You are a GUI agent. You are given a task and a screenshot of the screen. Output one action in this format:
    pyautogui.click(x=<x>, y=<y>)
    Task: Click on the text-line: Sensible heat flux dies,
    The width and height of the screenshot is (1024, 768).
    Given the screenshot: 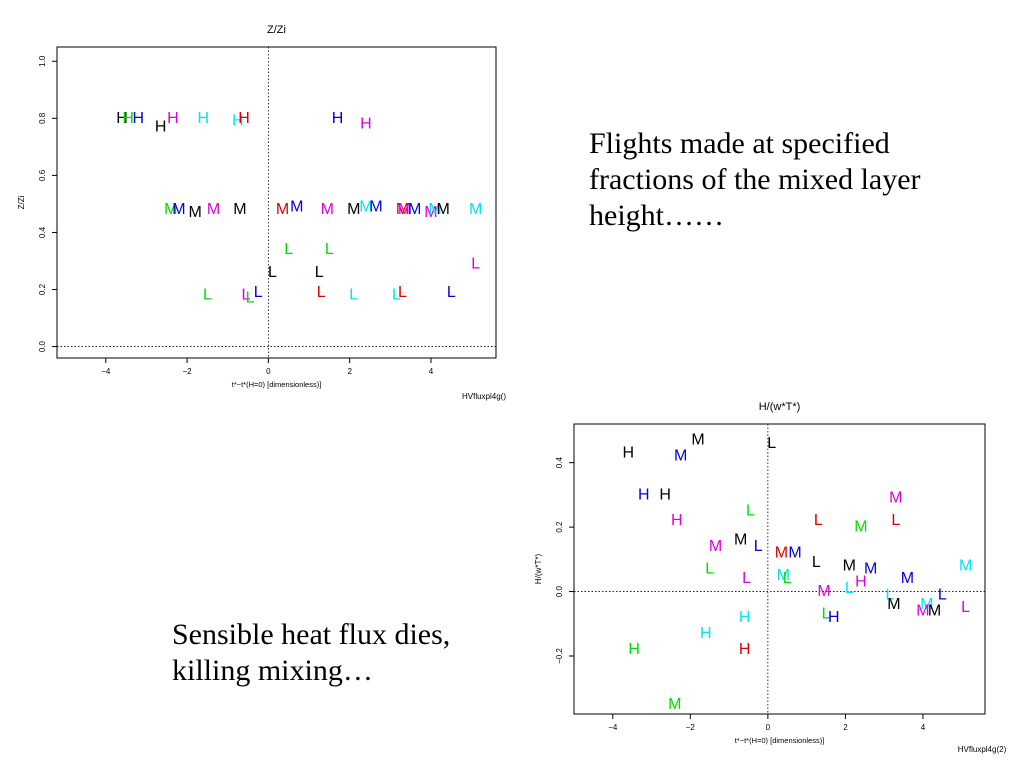 What is the action you would take?
    pyautogui.click(x=311, y=634)
    